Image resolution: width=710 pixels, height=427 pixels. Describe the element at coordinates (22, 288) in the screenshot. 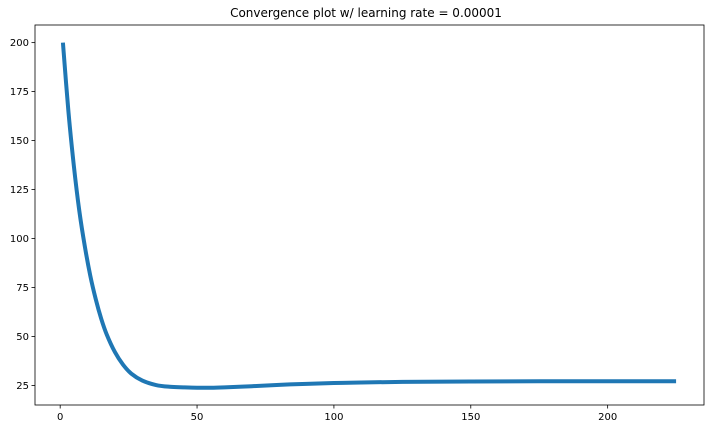

I see `y-tick-label: 75` at that location.